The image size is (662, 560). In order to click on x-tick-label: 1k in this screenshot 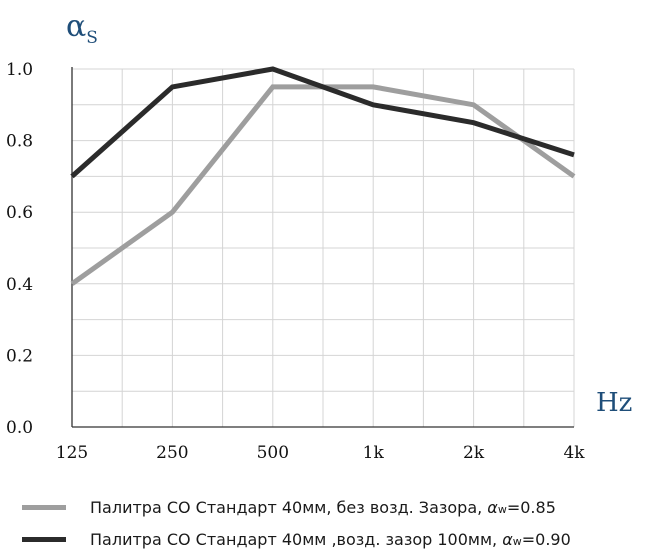, I will do `click(374, 453)`.